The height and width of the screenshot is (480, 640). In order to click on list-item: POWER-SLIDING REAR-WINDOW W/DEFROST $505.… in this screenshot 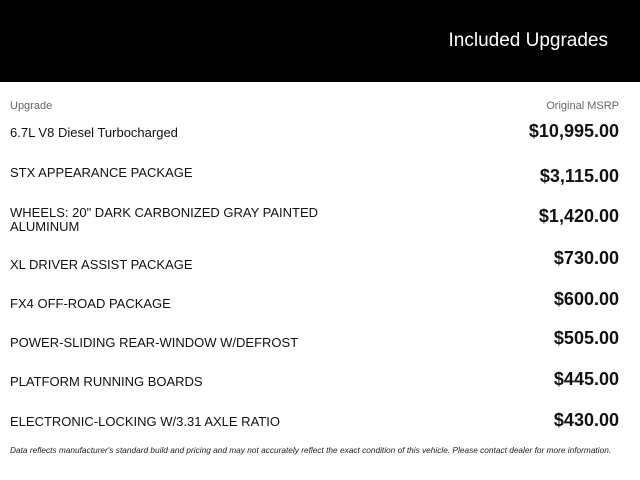, I will do `click(320, 345)`.